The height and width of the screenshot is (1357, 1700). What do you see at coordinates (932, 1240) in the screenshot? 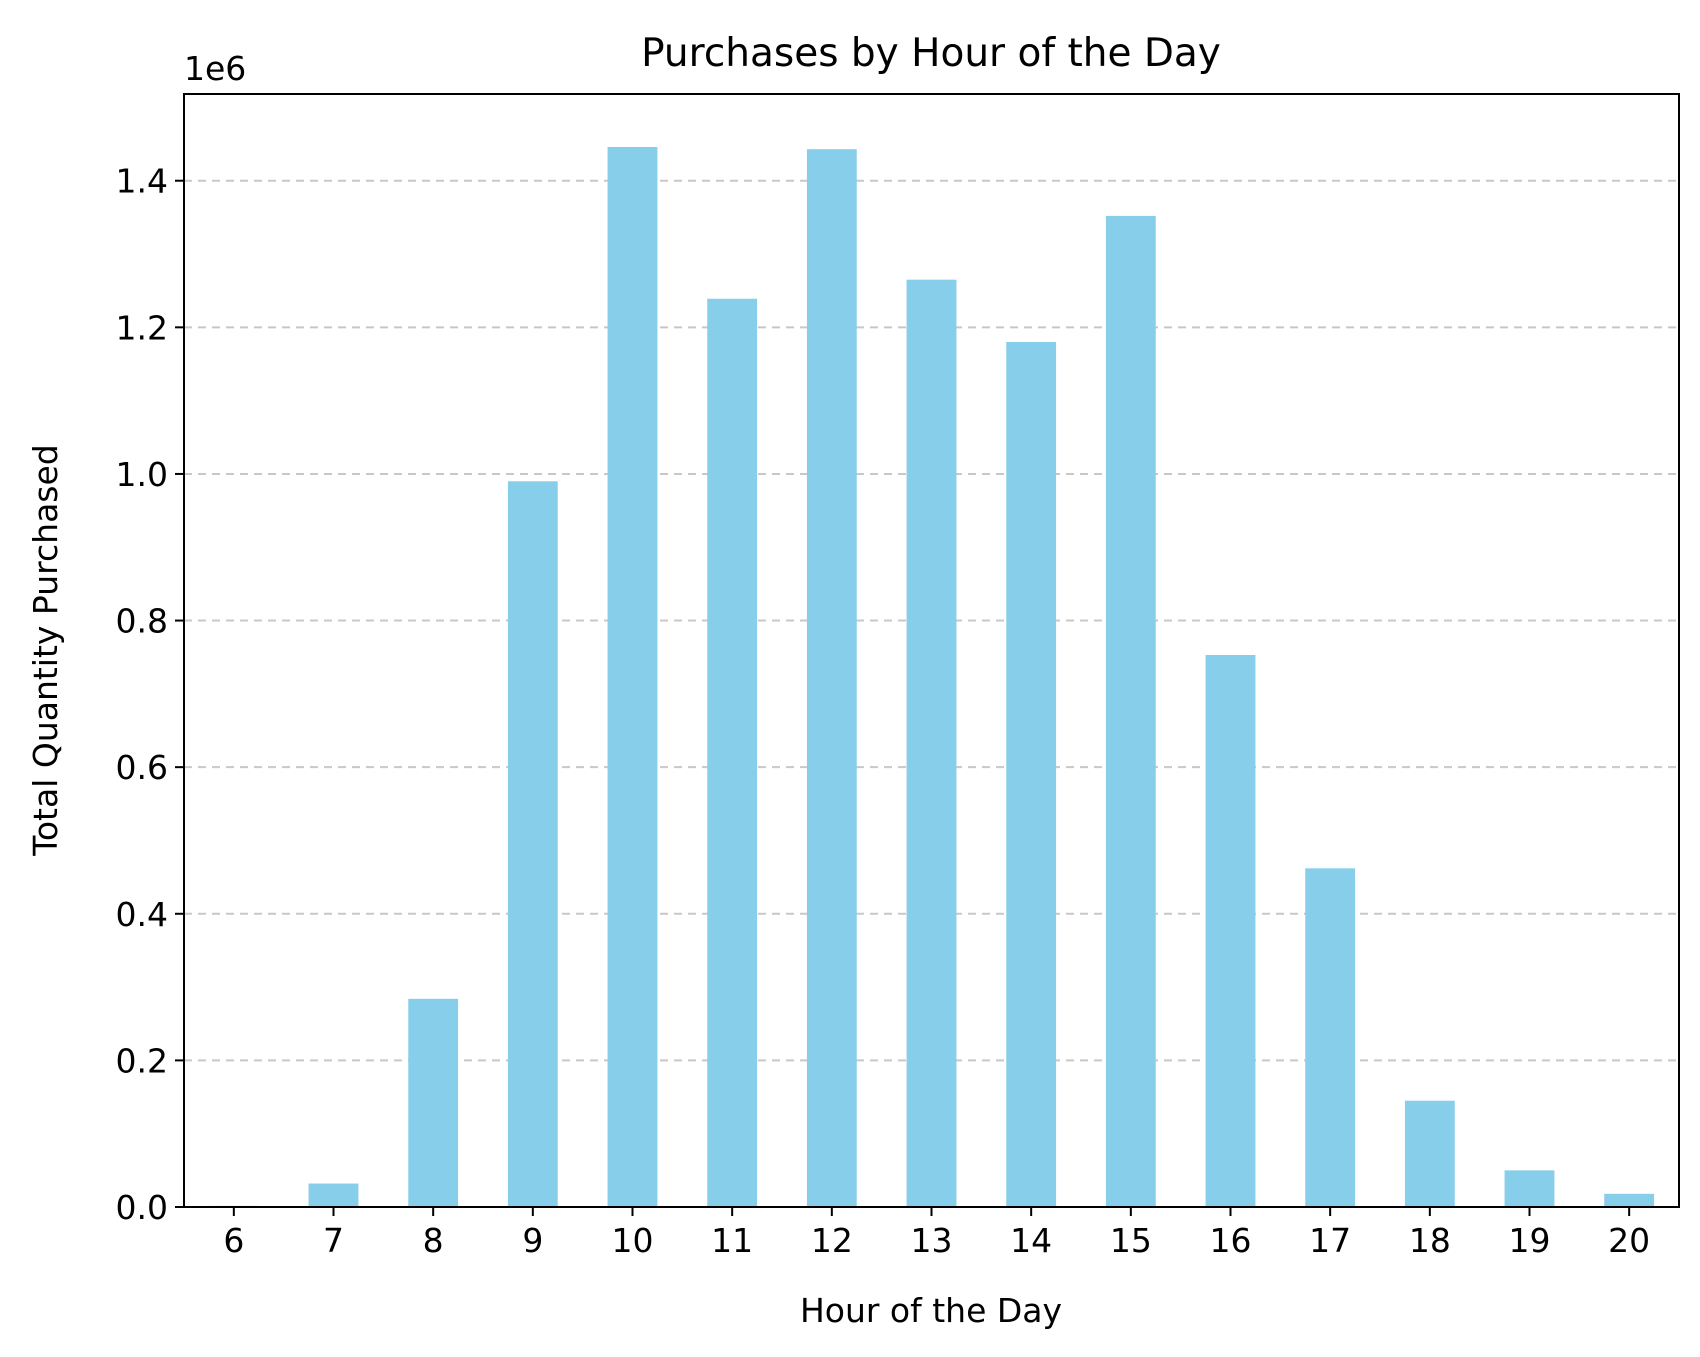
I see `x-tick-label: 13` at bounding box center [932, 1240].